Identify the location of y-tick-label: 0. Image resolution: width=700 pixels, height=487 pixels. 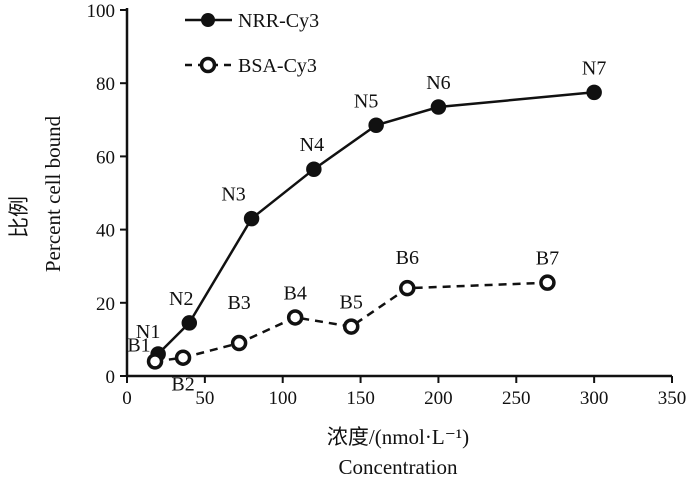
(111, 377).